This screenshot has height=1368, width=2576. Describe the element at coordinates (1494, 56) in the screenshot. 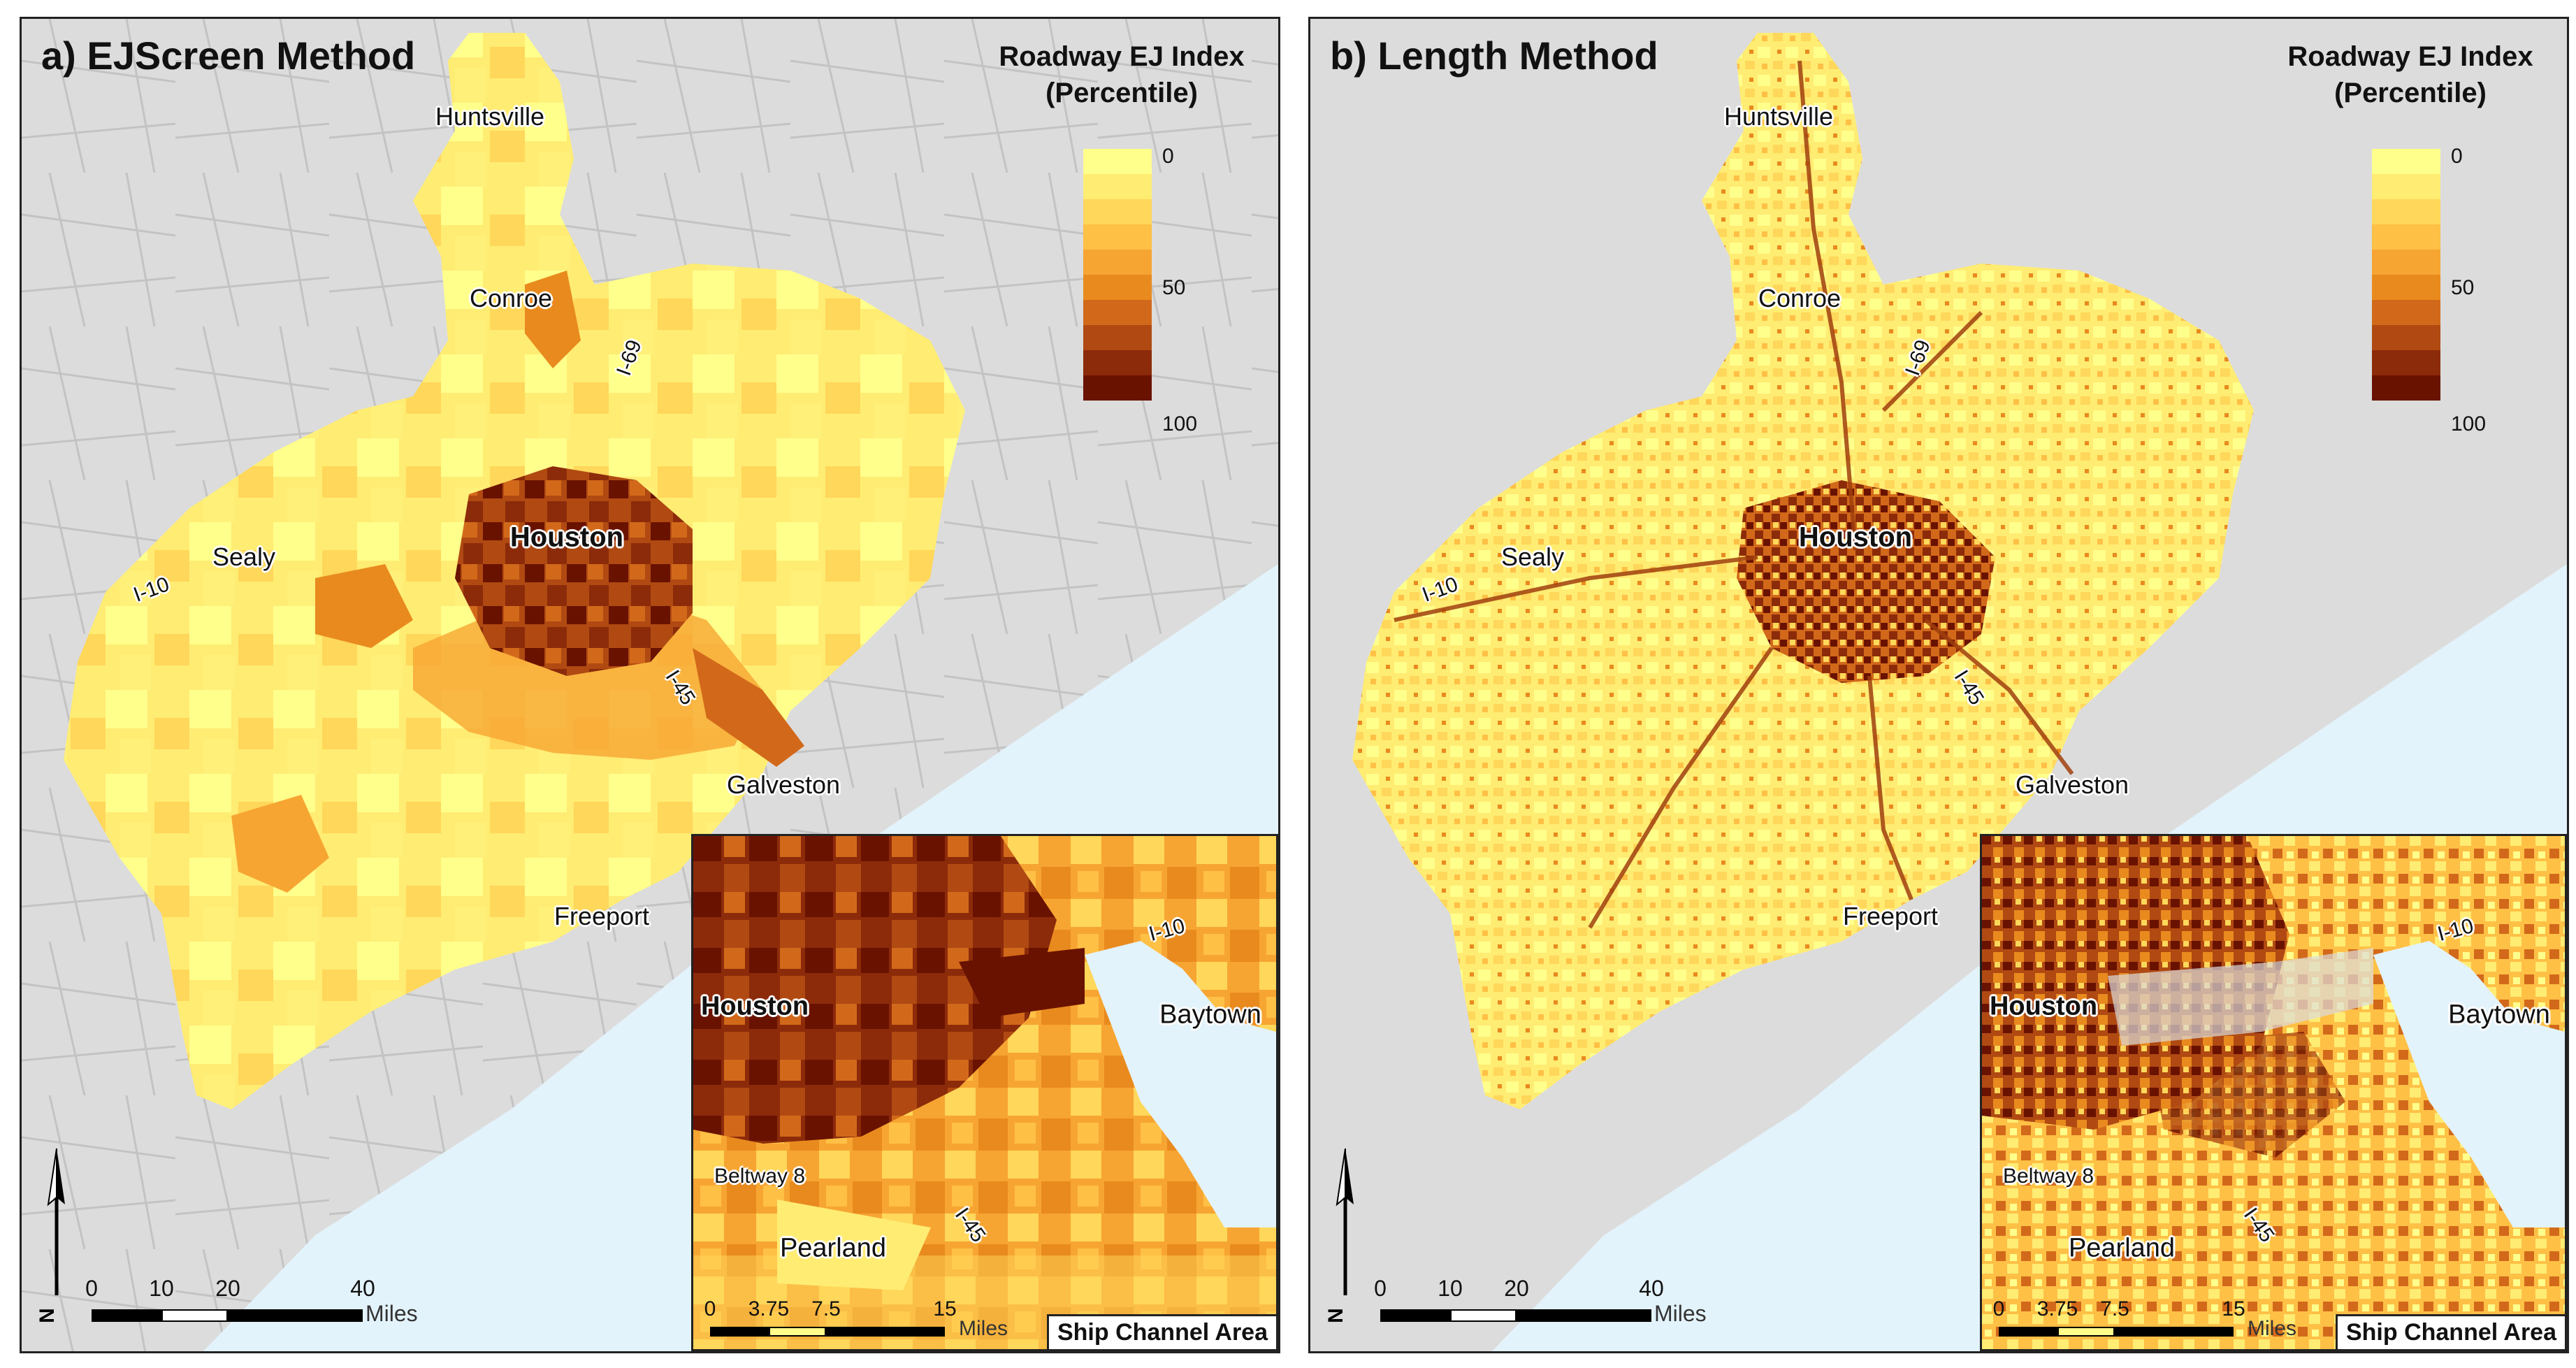

I see `panel-title: b) Length Method` at that location.